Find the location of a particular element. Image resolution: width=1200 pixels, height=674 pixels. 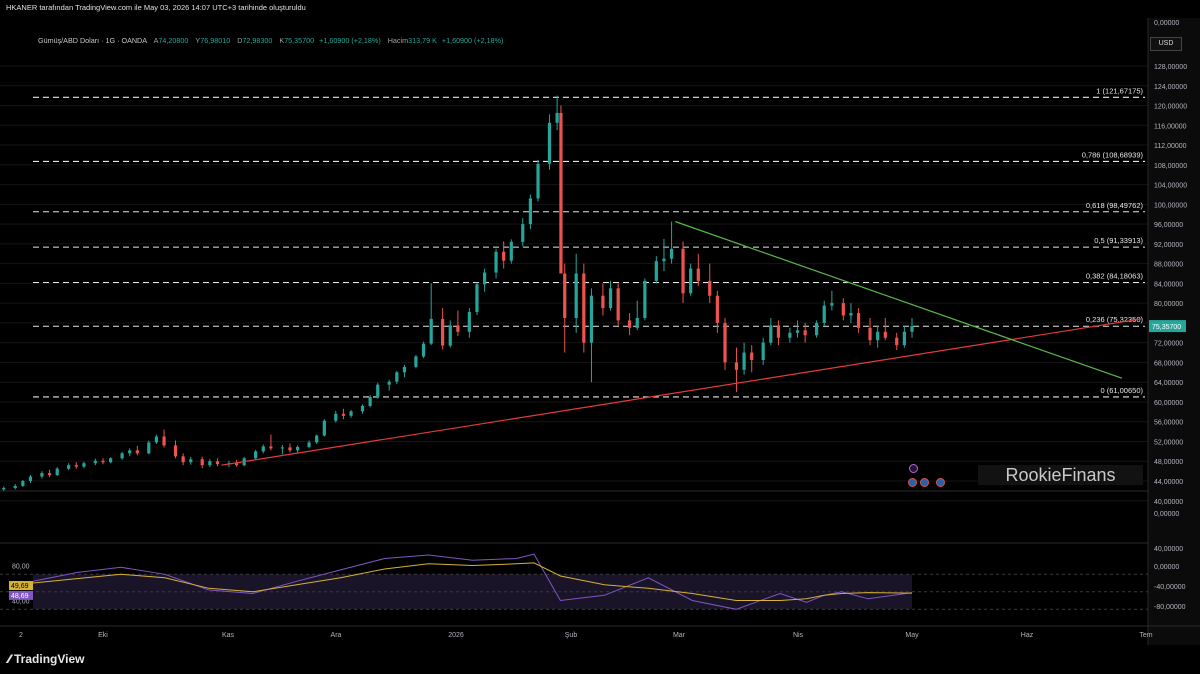

low-label: D is located at coordinates (240, 40).